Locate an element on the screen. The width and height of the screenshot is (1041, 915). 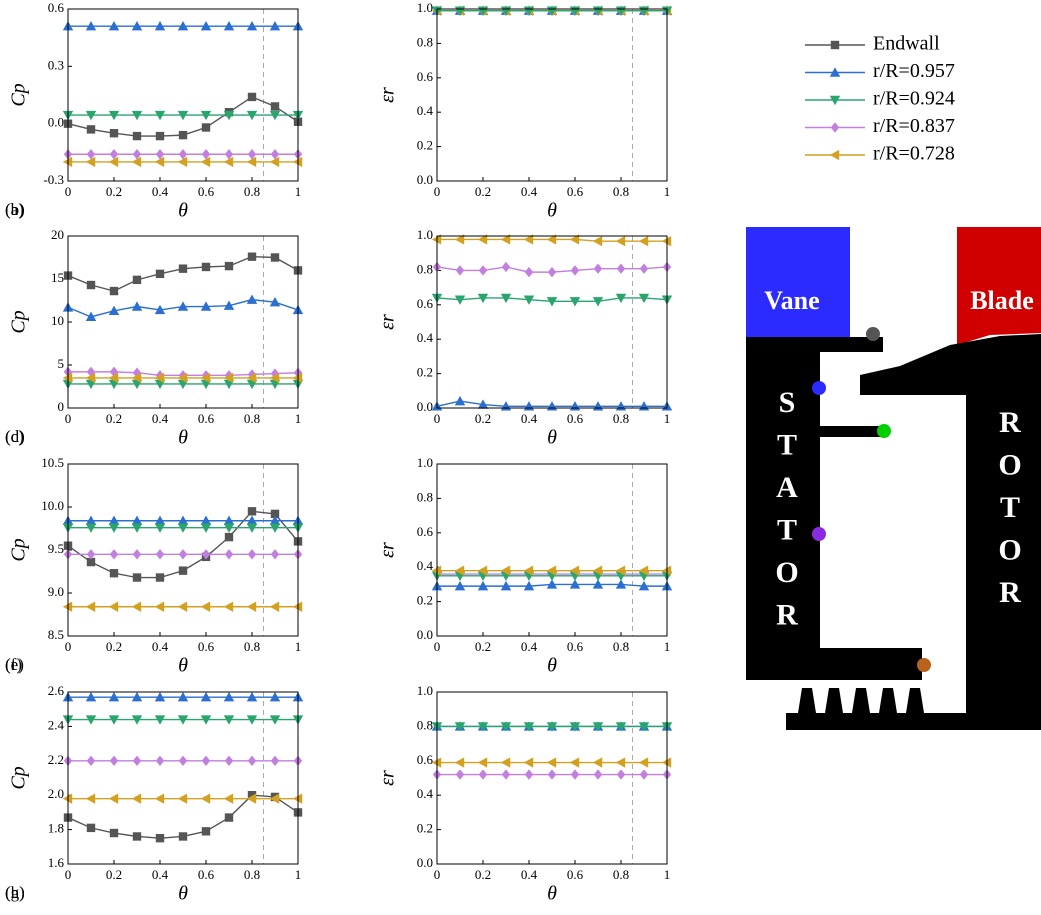
vane-label: Vane is located at coordinates (791, 300).